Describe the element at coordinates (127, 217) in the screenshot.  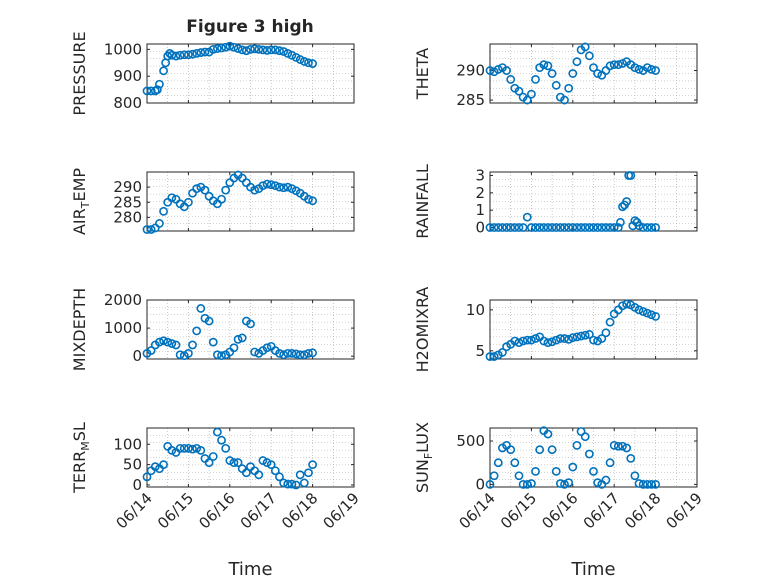
I see `y-tick-label: 280` at that location.